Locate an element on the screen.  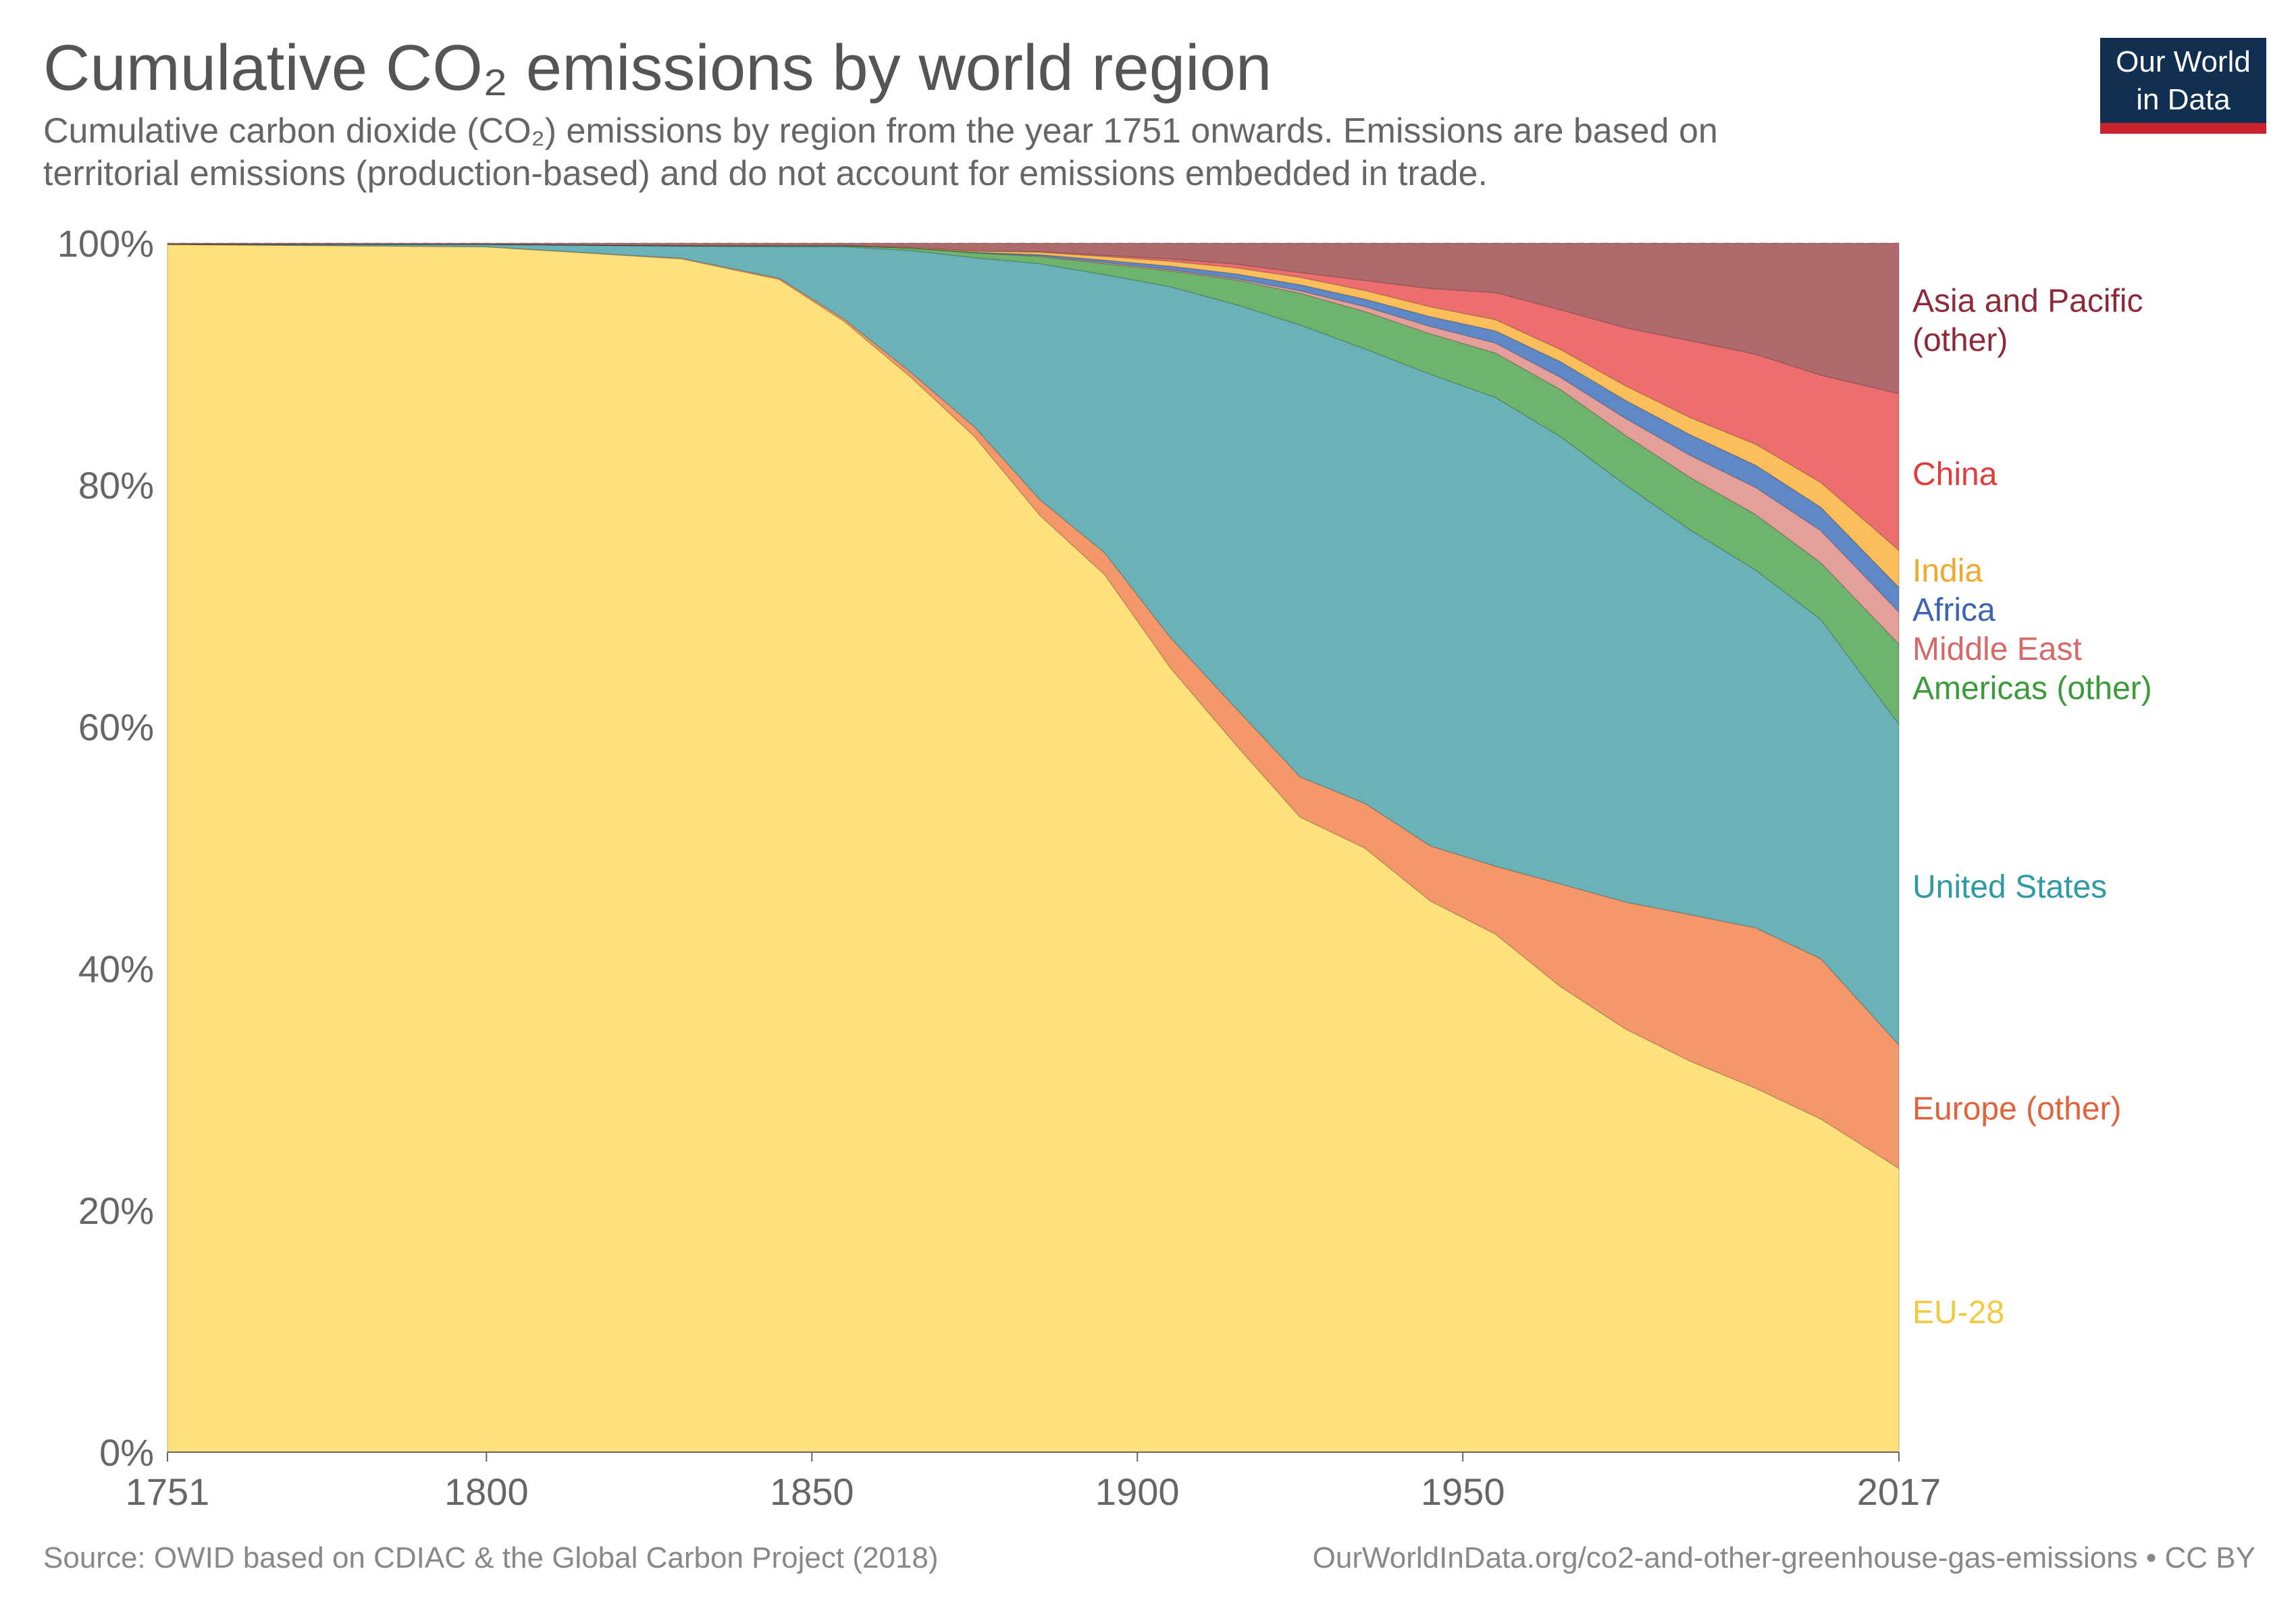
owid-logo: Our World in Data is located at coordinates (2183, 86).